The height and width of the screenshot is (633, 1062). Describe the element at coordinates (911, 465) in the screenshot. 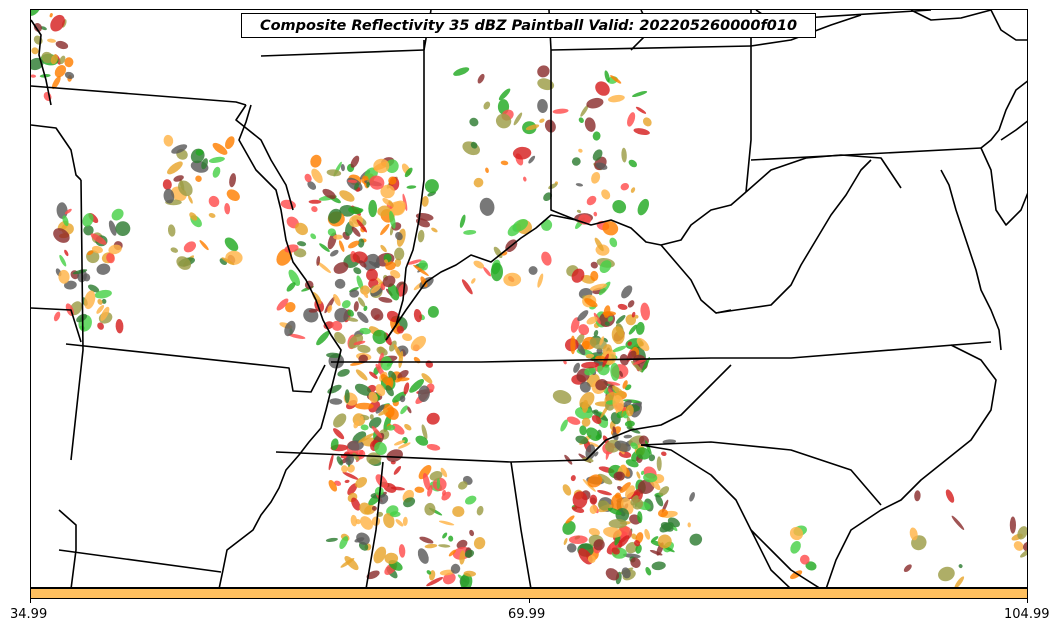

I see `border-virginia-nc-coast` at that location.